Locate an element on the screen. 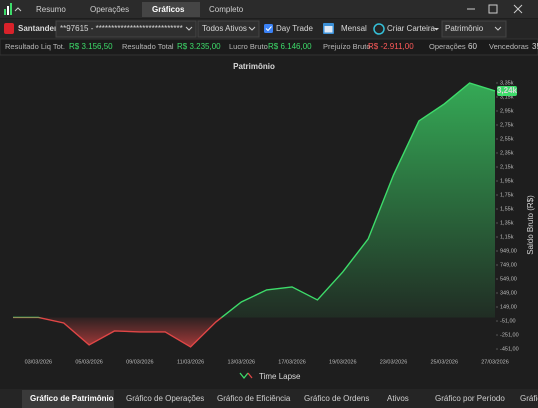 The height and width of the screenshot is (408, 538). account-select is located at coordinates (126, 29).